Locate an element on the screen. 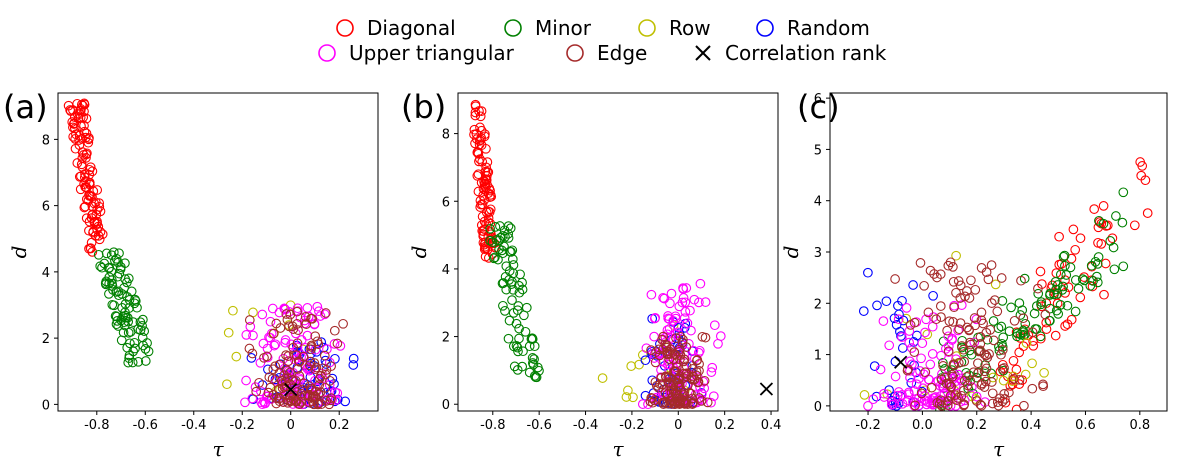  x-tick-label: 0.2 is located at coordinates (724, 425).